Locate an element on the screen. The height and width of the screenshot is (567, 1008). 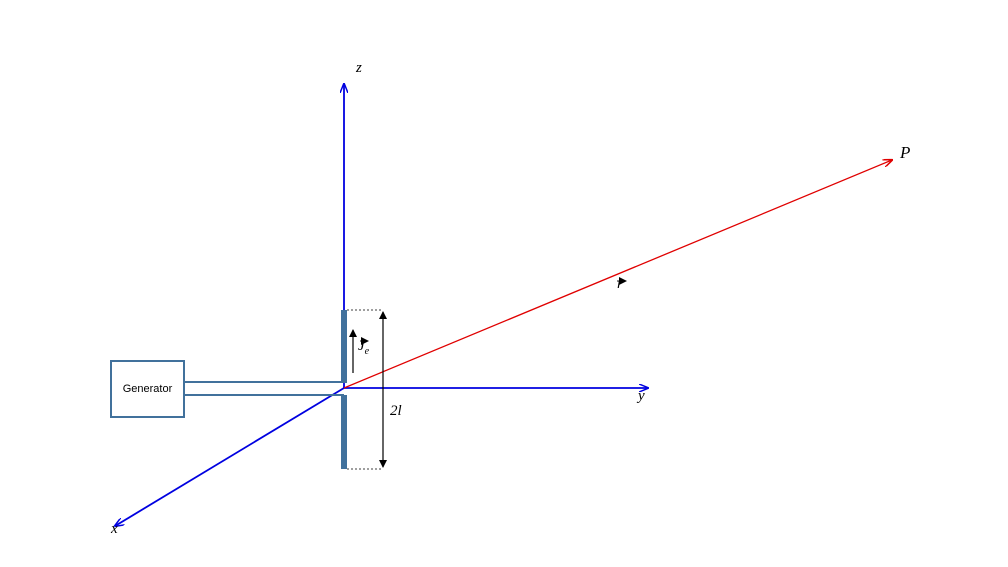
dipole-lower-arm is located at coordinates (344, 432).